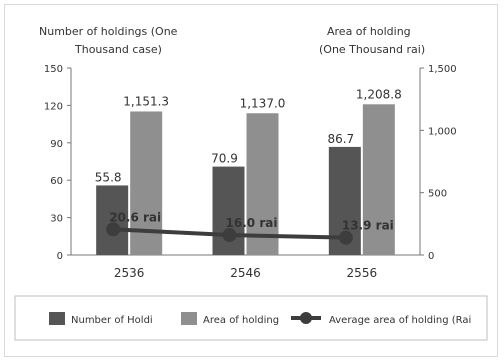 The height and width of the screenshot is (363, 504). I want to click on y-right-tick-label: 0, so click(431, 256).